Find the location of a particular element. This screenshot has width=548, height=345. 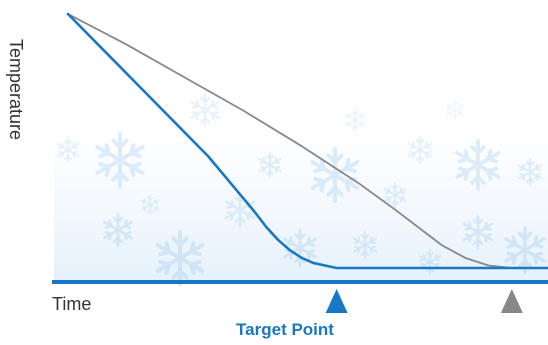

y-axis-label: Temperature is located at coordinates (16, 89).